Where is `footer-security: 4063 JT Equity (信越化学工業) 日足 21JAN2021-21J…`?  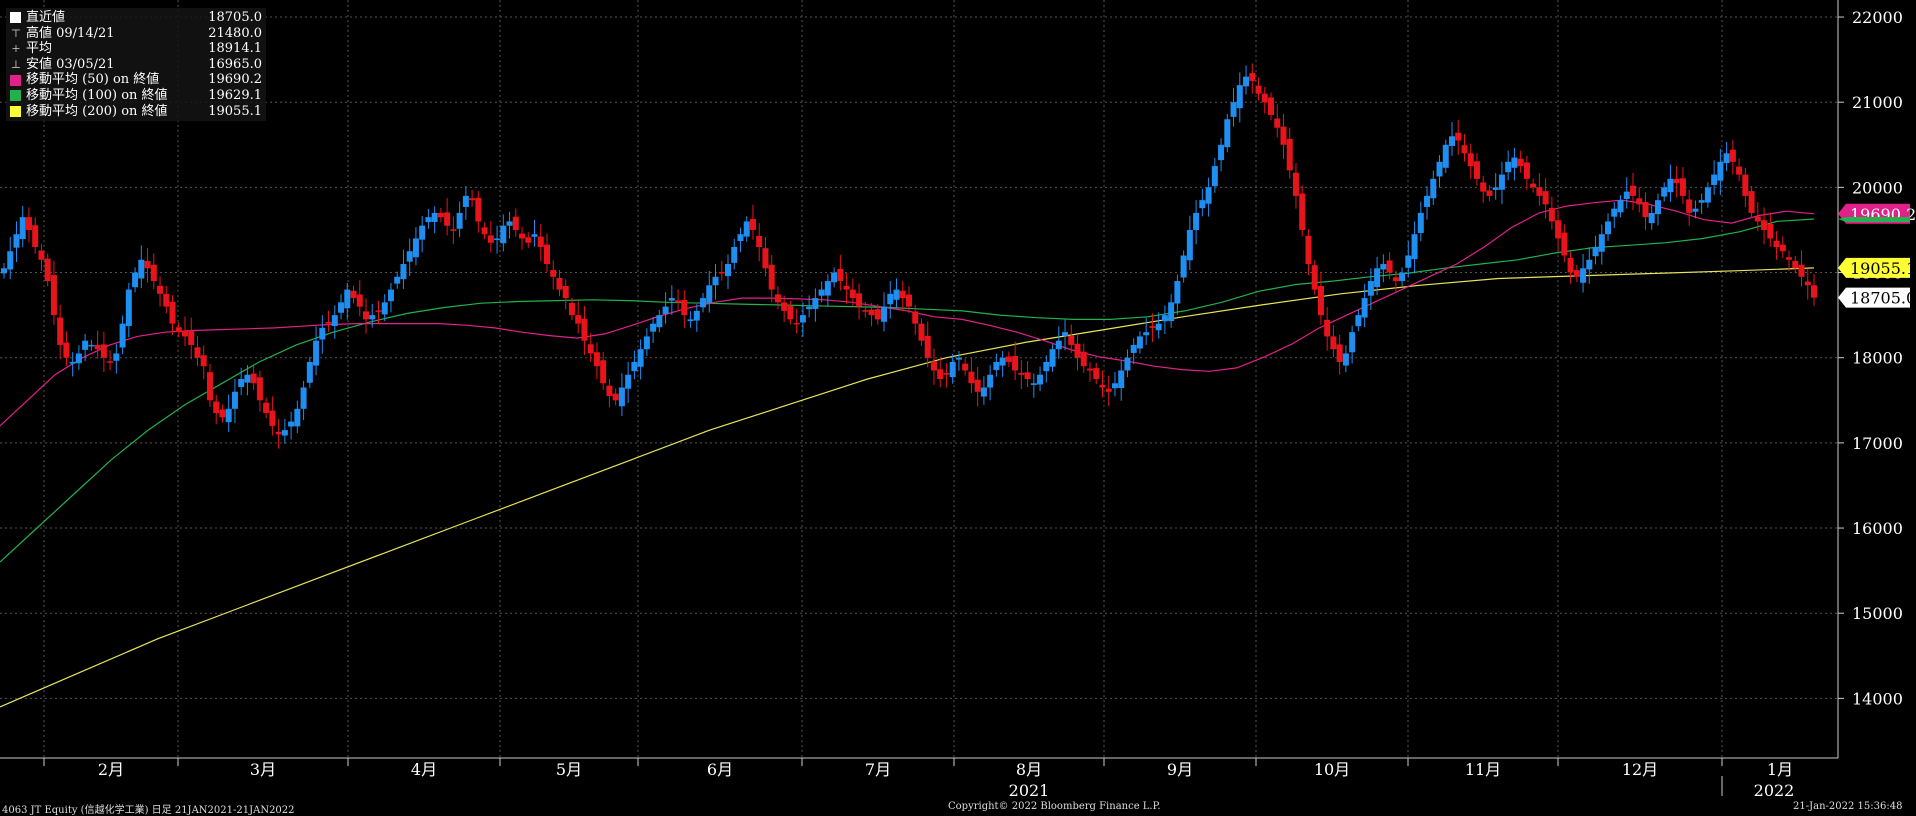 footer-security: 4063 JT Equity (信越化学工業) 日足 21JAN2021-21J… is located at coordinates (148, 810).